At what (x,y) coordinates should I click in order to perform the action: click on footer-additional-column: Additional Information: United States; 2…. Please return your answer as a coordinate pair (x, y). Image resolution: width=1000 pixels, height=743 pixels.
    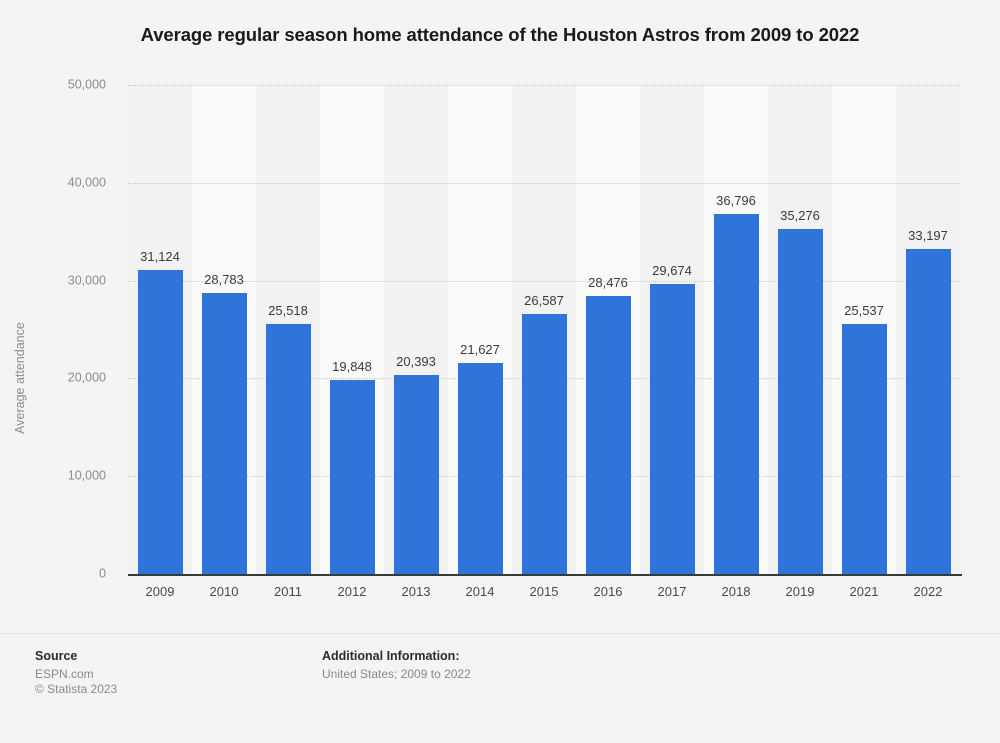
    Looking at the image, I should click on (396, 665).